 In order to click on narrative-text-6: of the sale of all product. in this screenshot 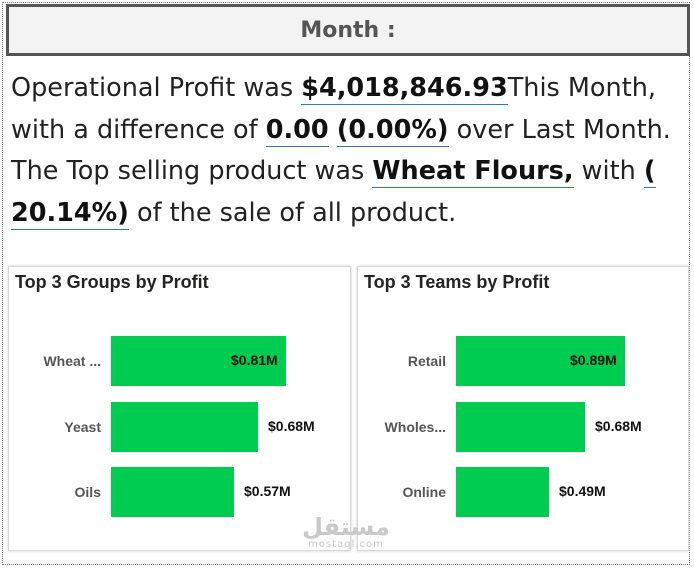, I will do `click(292, 212)`.